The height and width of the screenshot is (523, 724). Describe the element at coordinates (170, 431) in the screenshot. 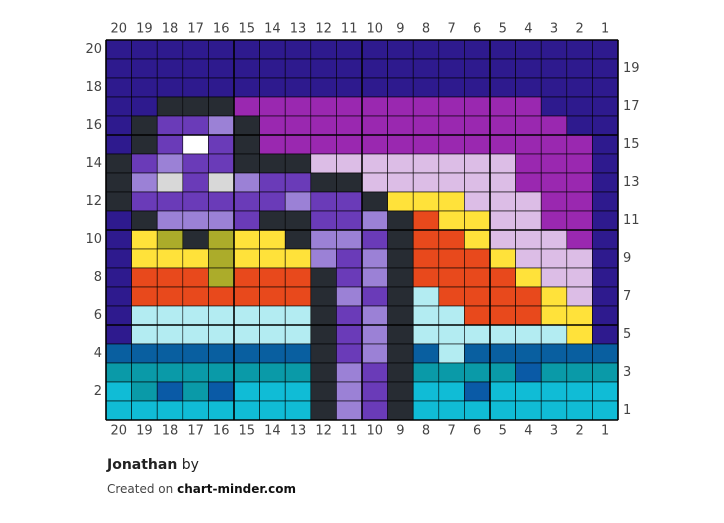

I see `column-label-bottom: 18` at that location.